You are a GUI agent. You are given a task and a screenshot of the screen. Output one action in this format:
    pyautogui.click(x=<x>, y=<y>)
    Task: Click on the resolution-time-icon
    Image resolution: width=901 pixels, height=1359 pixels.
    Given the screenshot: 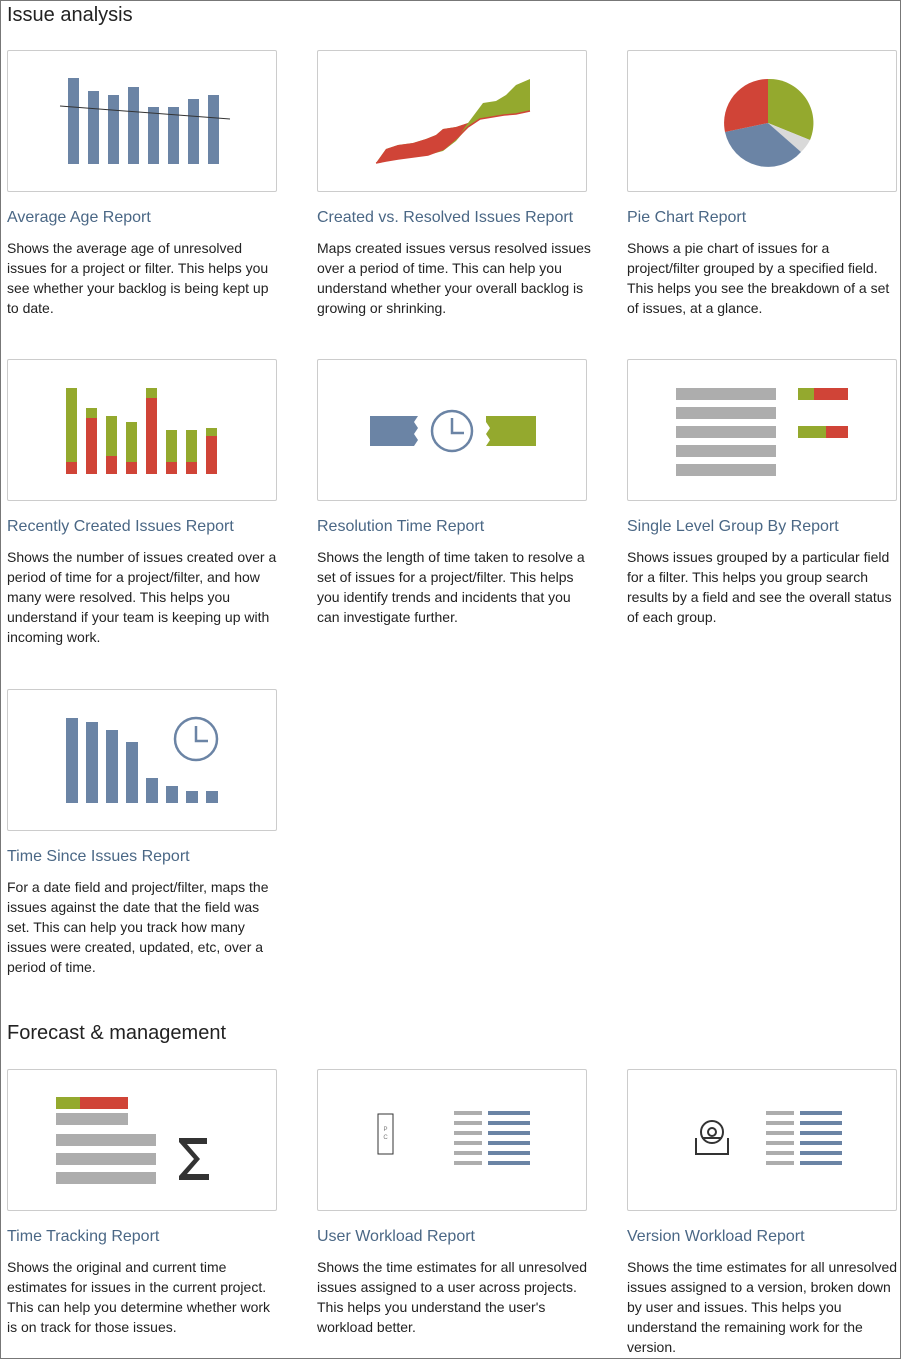 What is the action you would take?
    pyautogui.click(x=453, y=431)
    